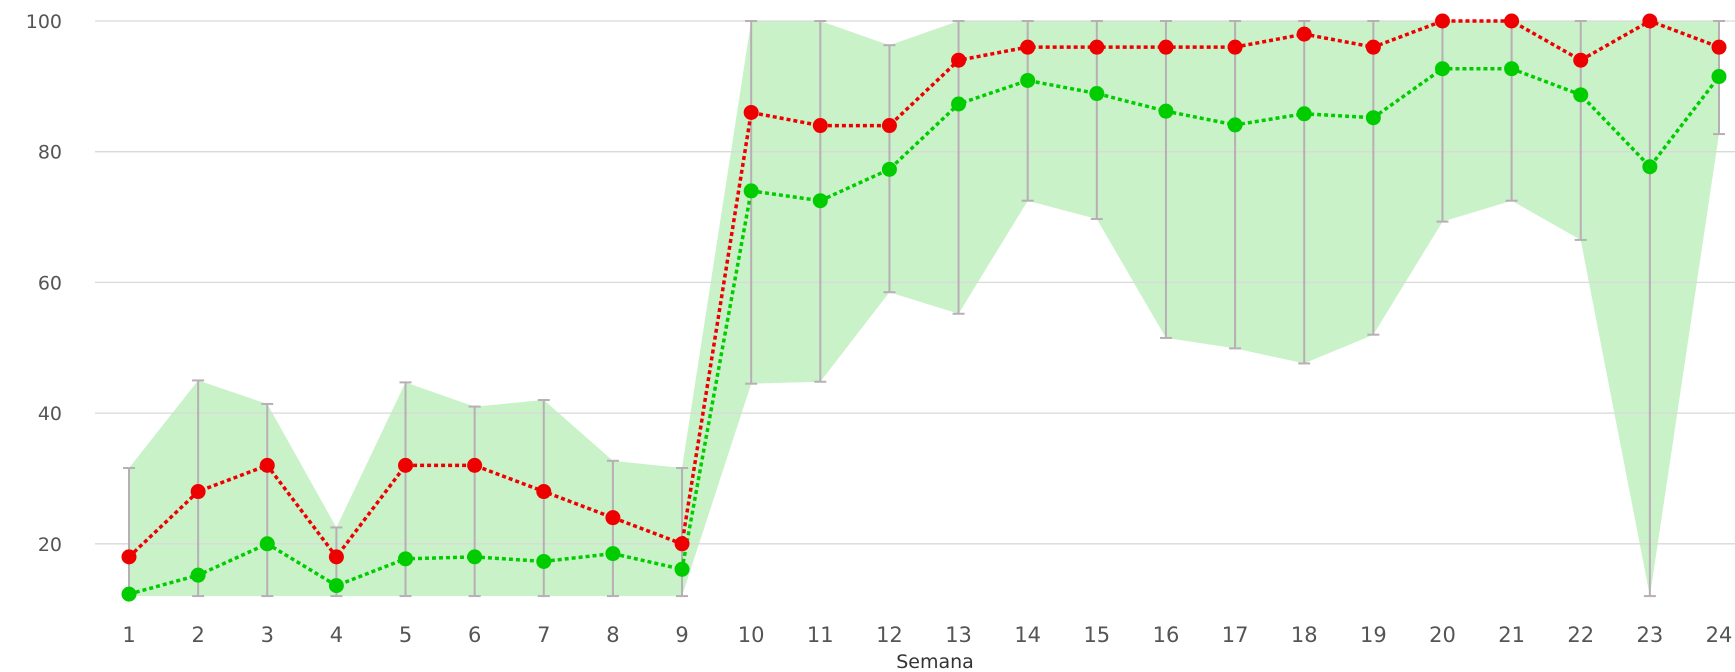 This screenshot has height=672, width=1735. Describe the element at coordinates (1649, 635) in the screenshot. I see `x-tick-label: 23` at that location.